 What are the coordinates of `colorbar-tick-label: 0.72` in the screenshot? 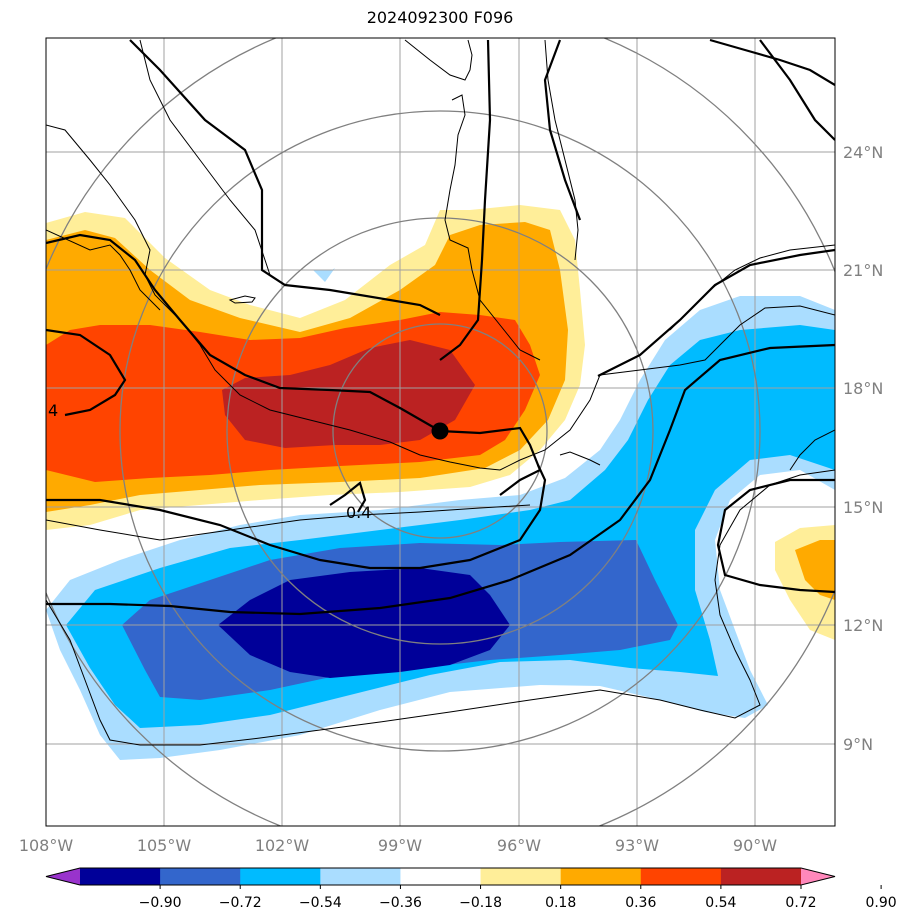 It's located at (800, 903).